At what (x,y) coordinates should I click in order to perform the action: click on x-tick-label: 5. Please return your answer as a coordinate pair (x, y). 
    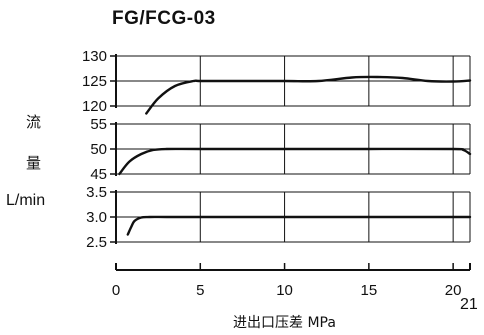
    Looking at the image, I should click on (200, 290).